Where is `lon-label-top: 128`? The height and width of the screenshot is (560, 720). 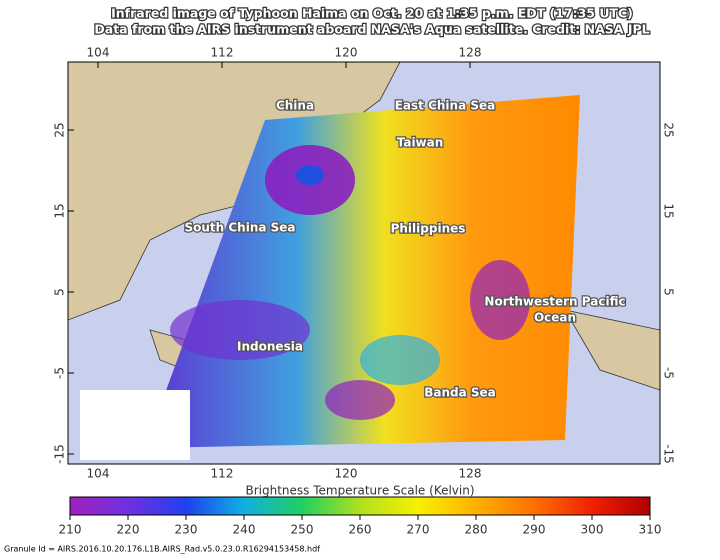
lon-label-top: 128 is located at coordinates (470, 53).